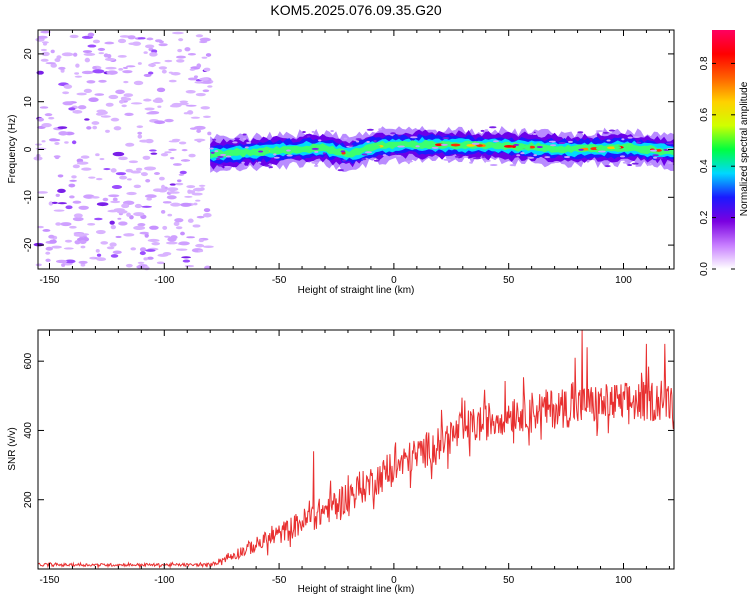 Image resolution: width=750 pixels, height=600 pixels. I want to click on colorbar-label: Normalized spectral amplitude, so click(744, 148).